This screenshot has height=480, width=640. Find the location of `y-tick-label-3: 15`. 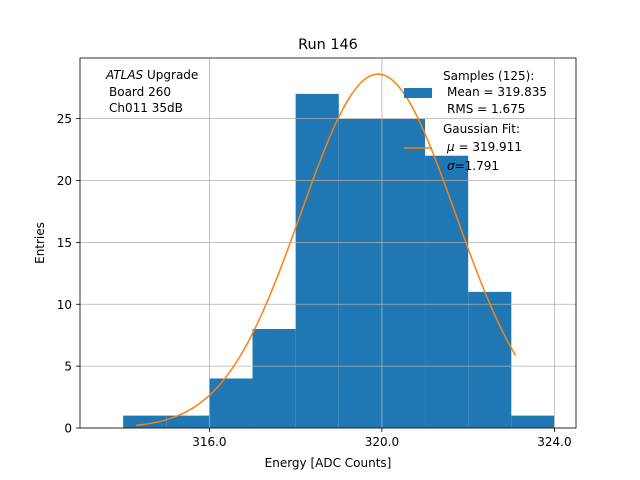

y-tick-label-3: 15 is located at coordinates (64, 243).